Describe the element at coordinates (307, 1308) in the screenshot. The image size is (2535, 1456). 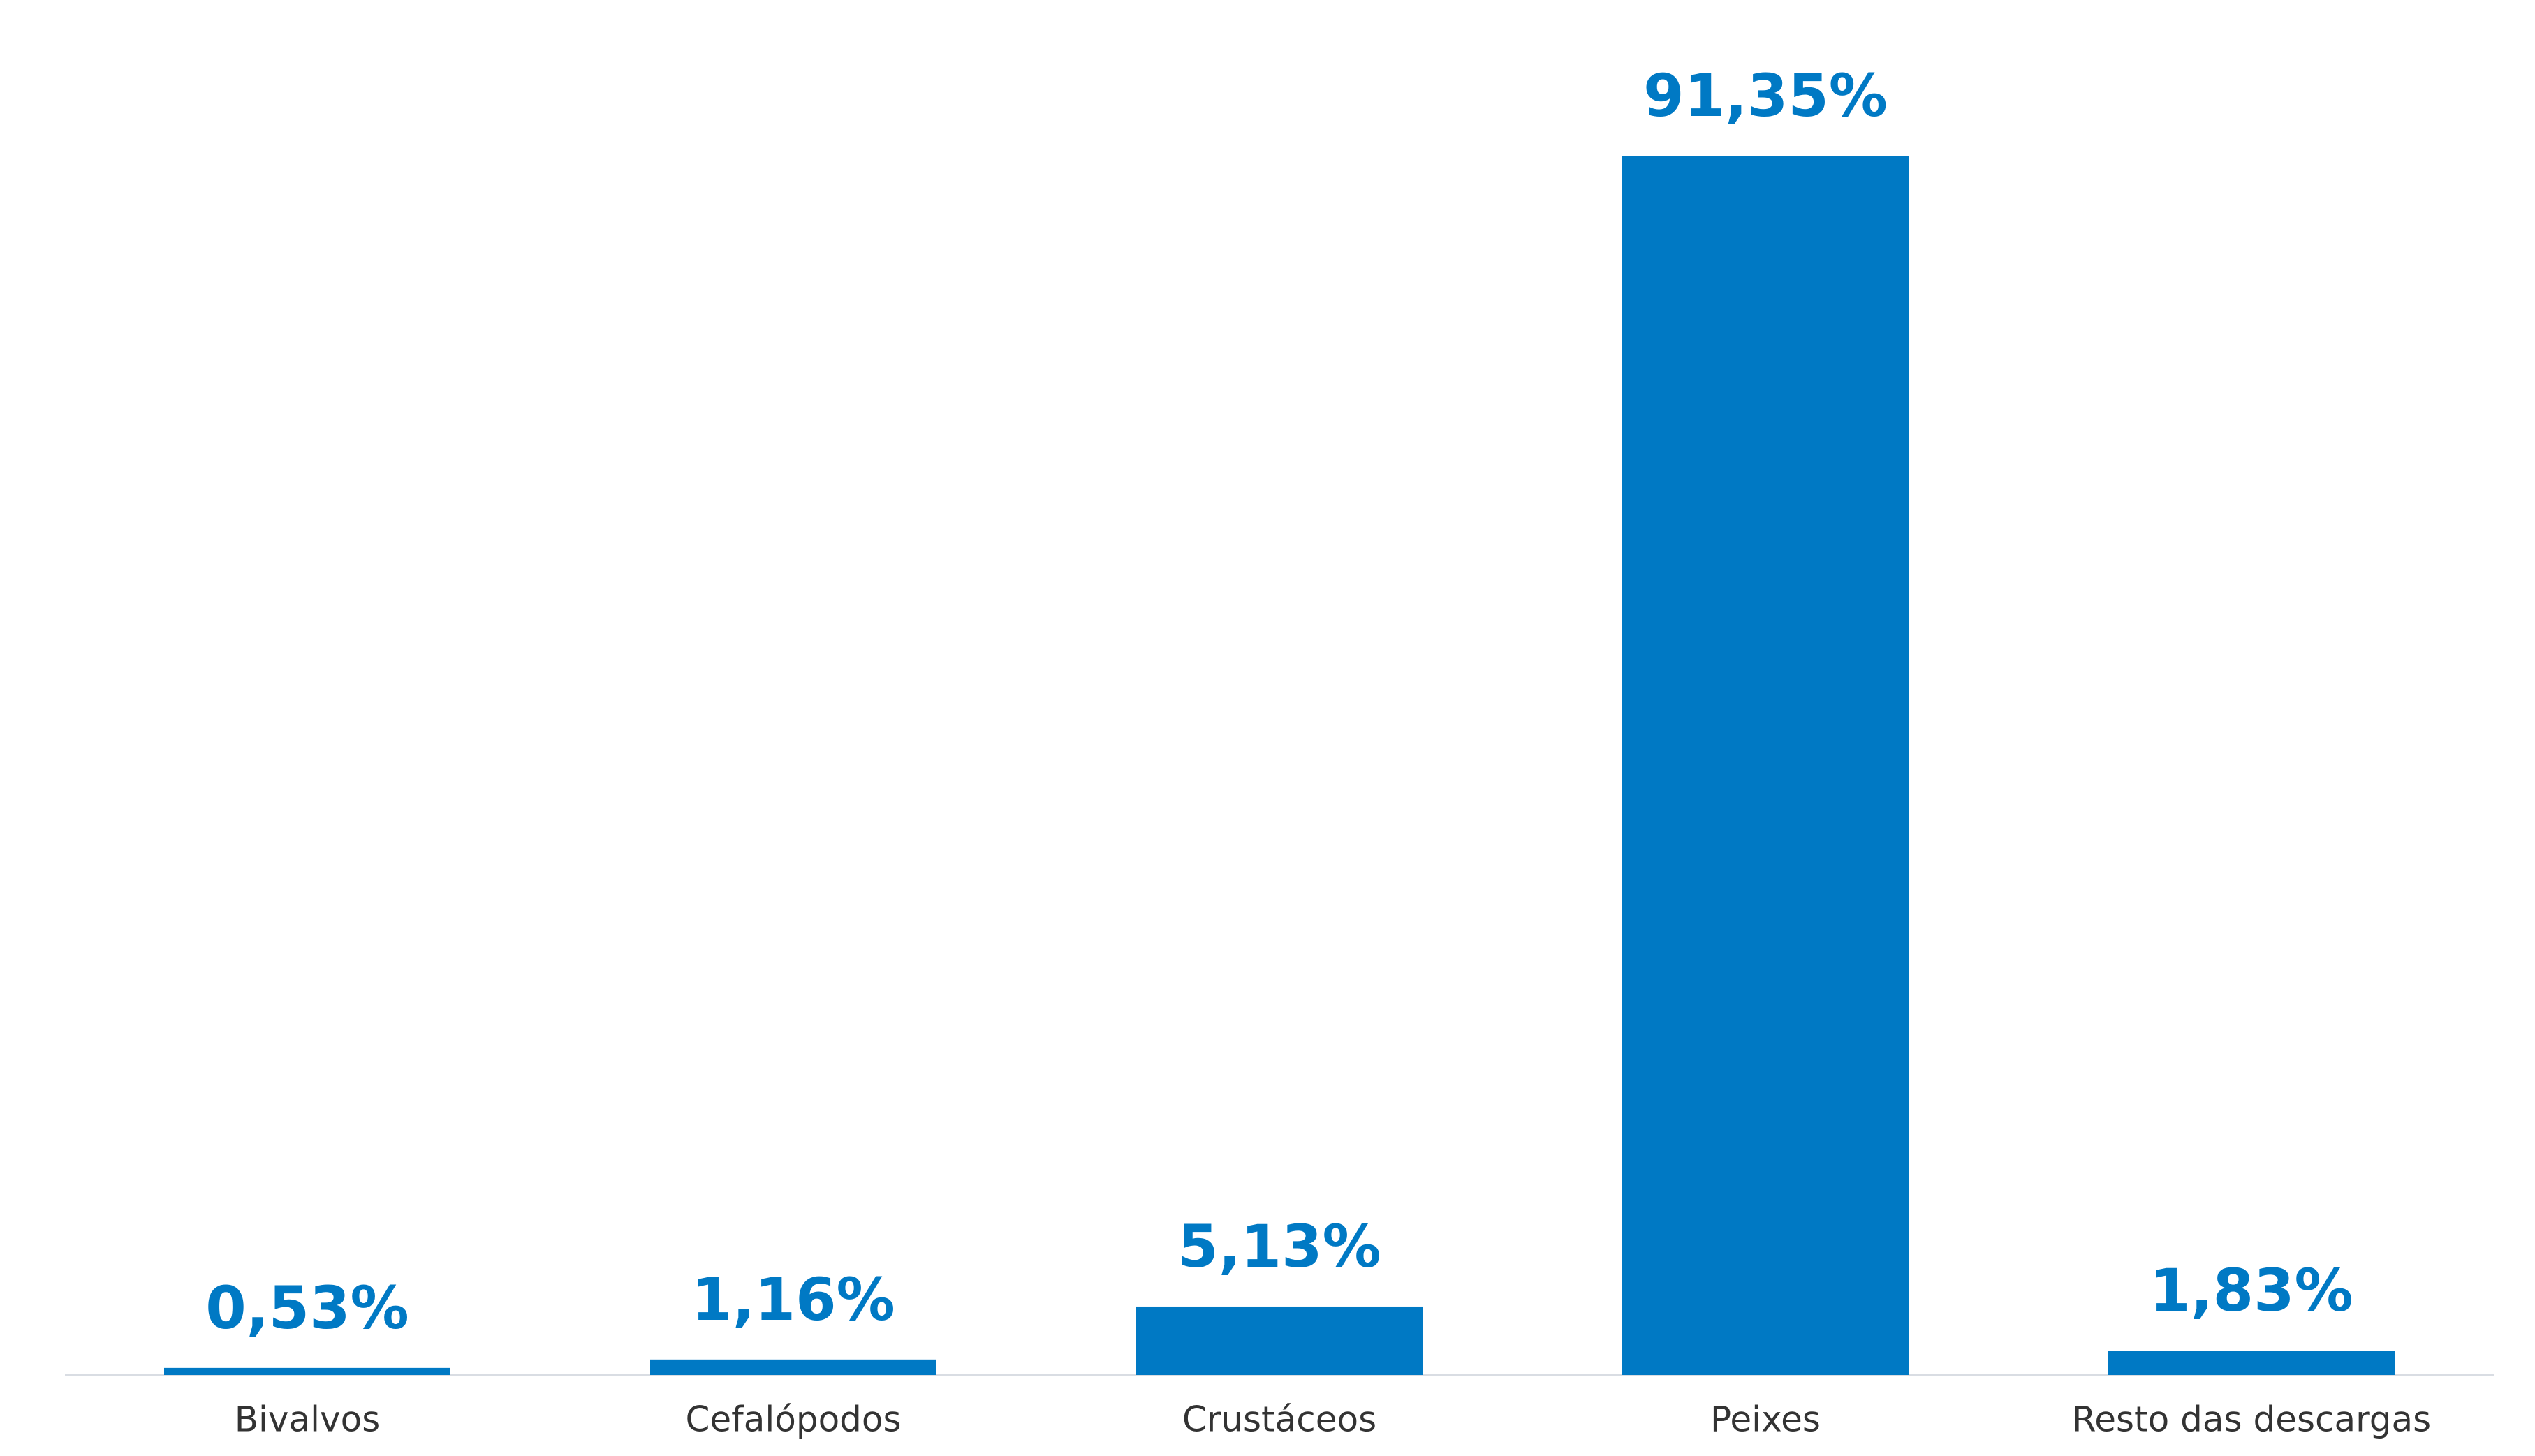
I see `value-label: 0,53%` at that location.